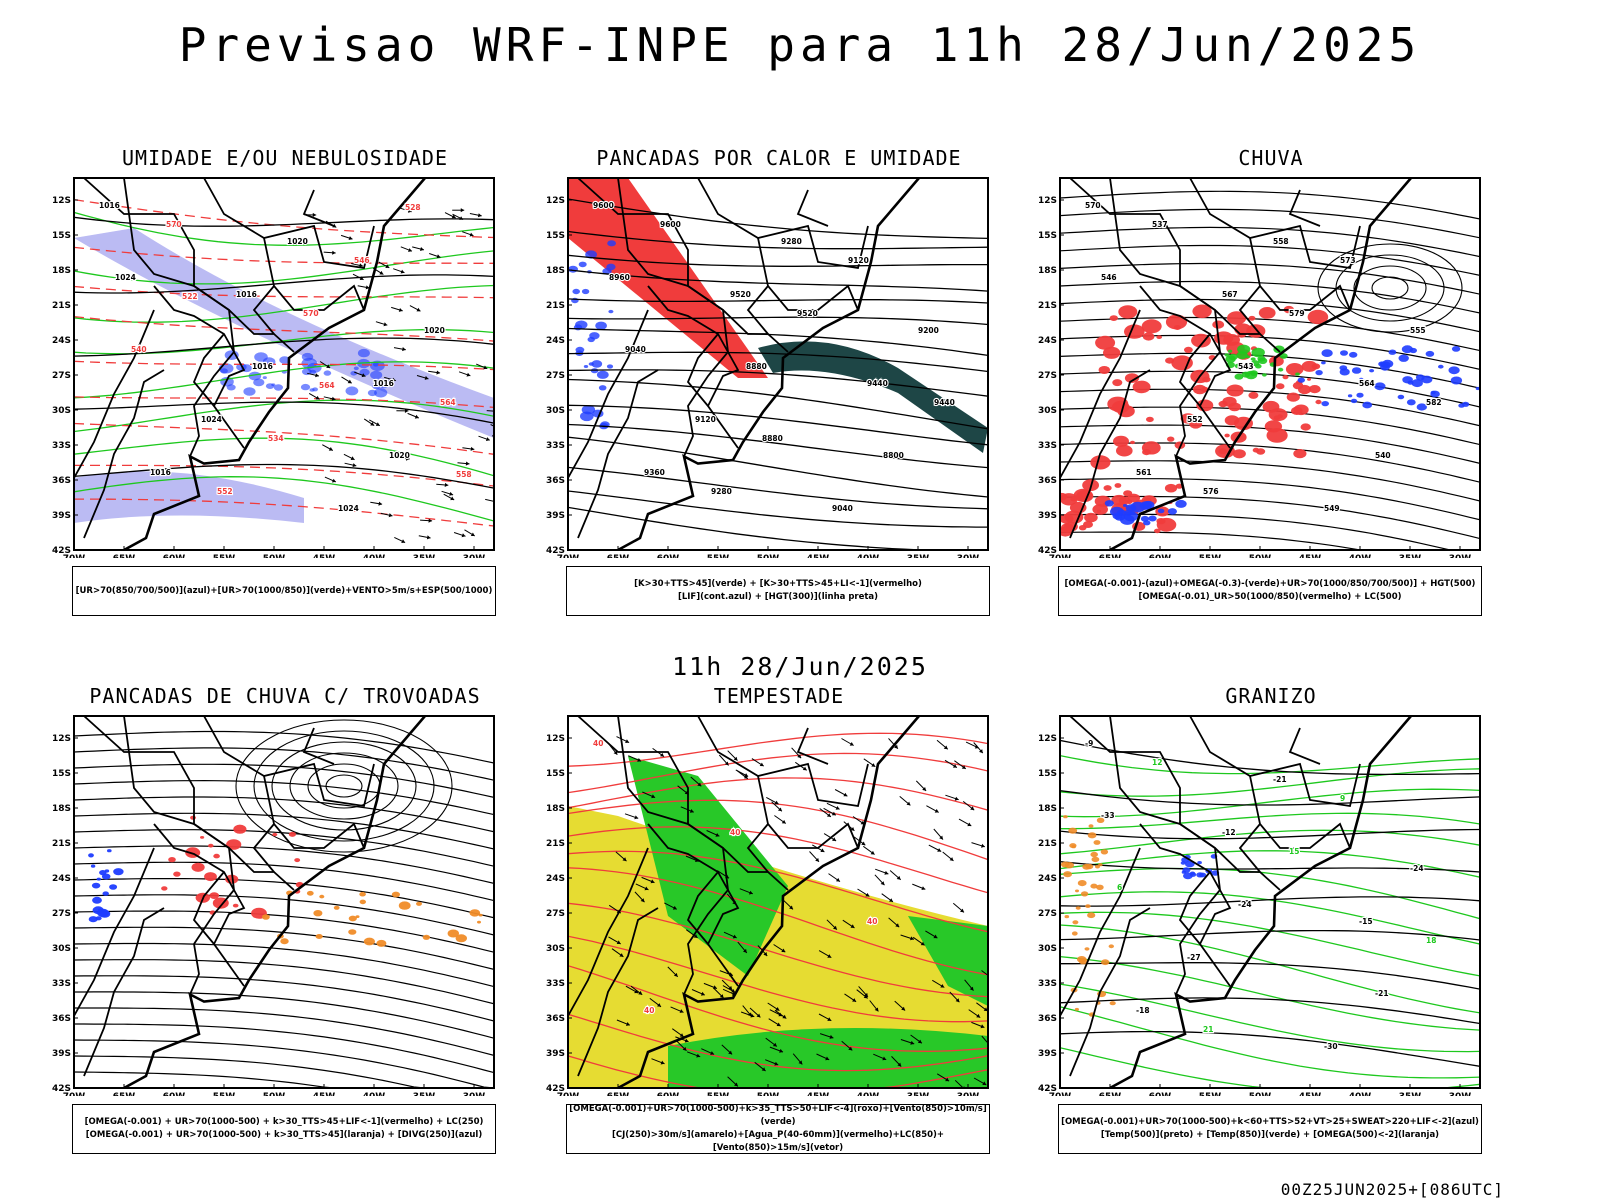 This screenshot has width=1600, height=1200. Describe the element at coordinates (276, 438) in the screenshot. I see `contour-label: 534` at that location.